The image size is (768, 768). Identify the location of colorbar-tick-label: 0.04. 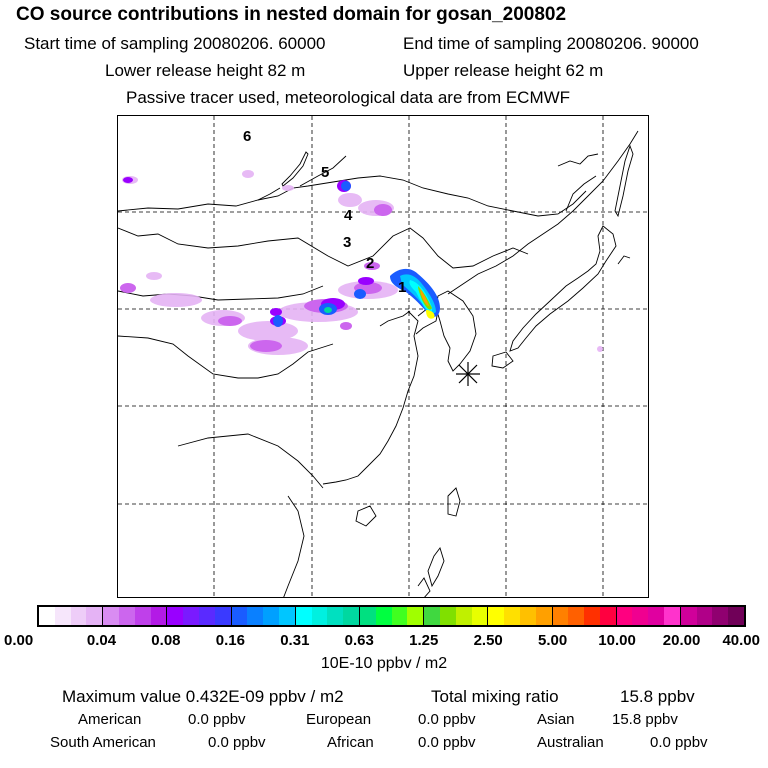
(101, 640).